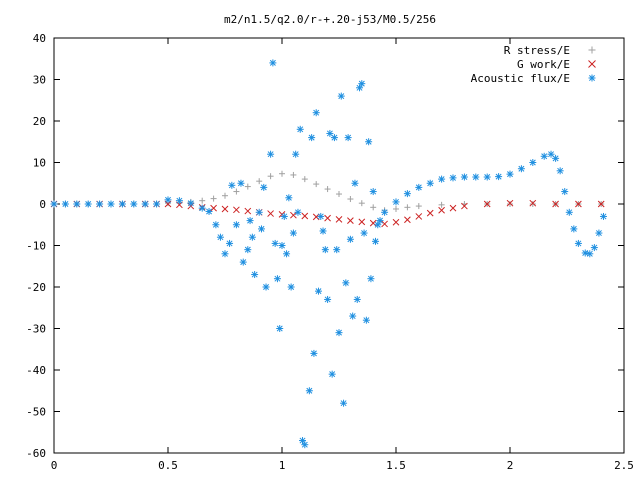 Image resolution: width=640 pixels, height=480 pixels. What do you see at coordinates (54, 465) in the screenshot?
I see `x-tick-label: 0` at bounding box center [54, 465].